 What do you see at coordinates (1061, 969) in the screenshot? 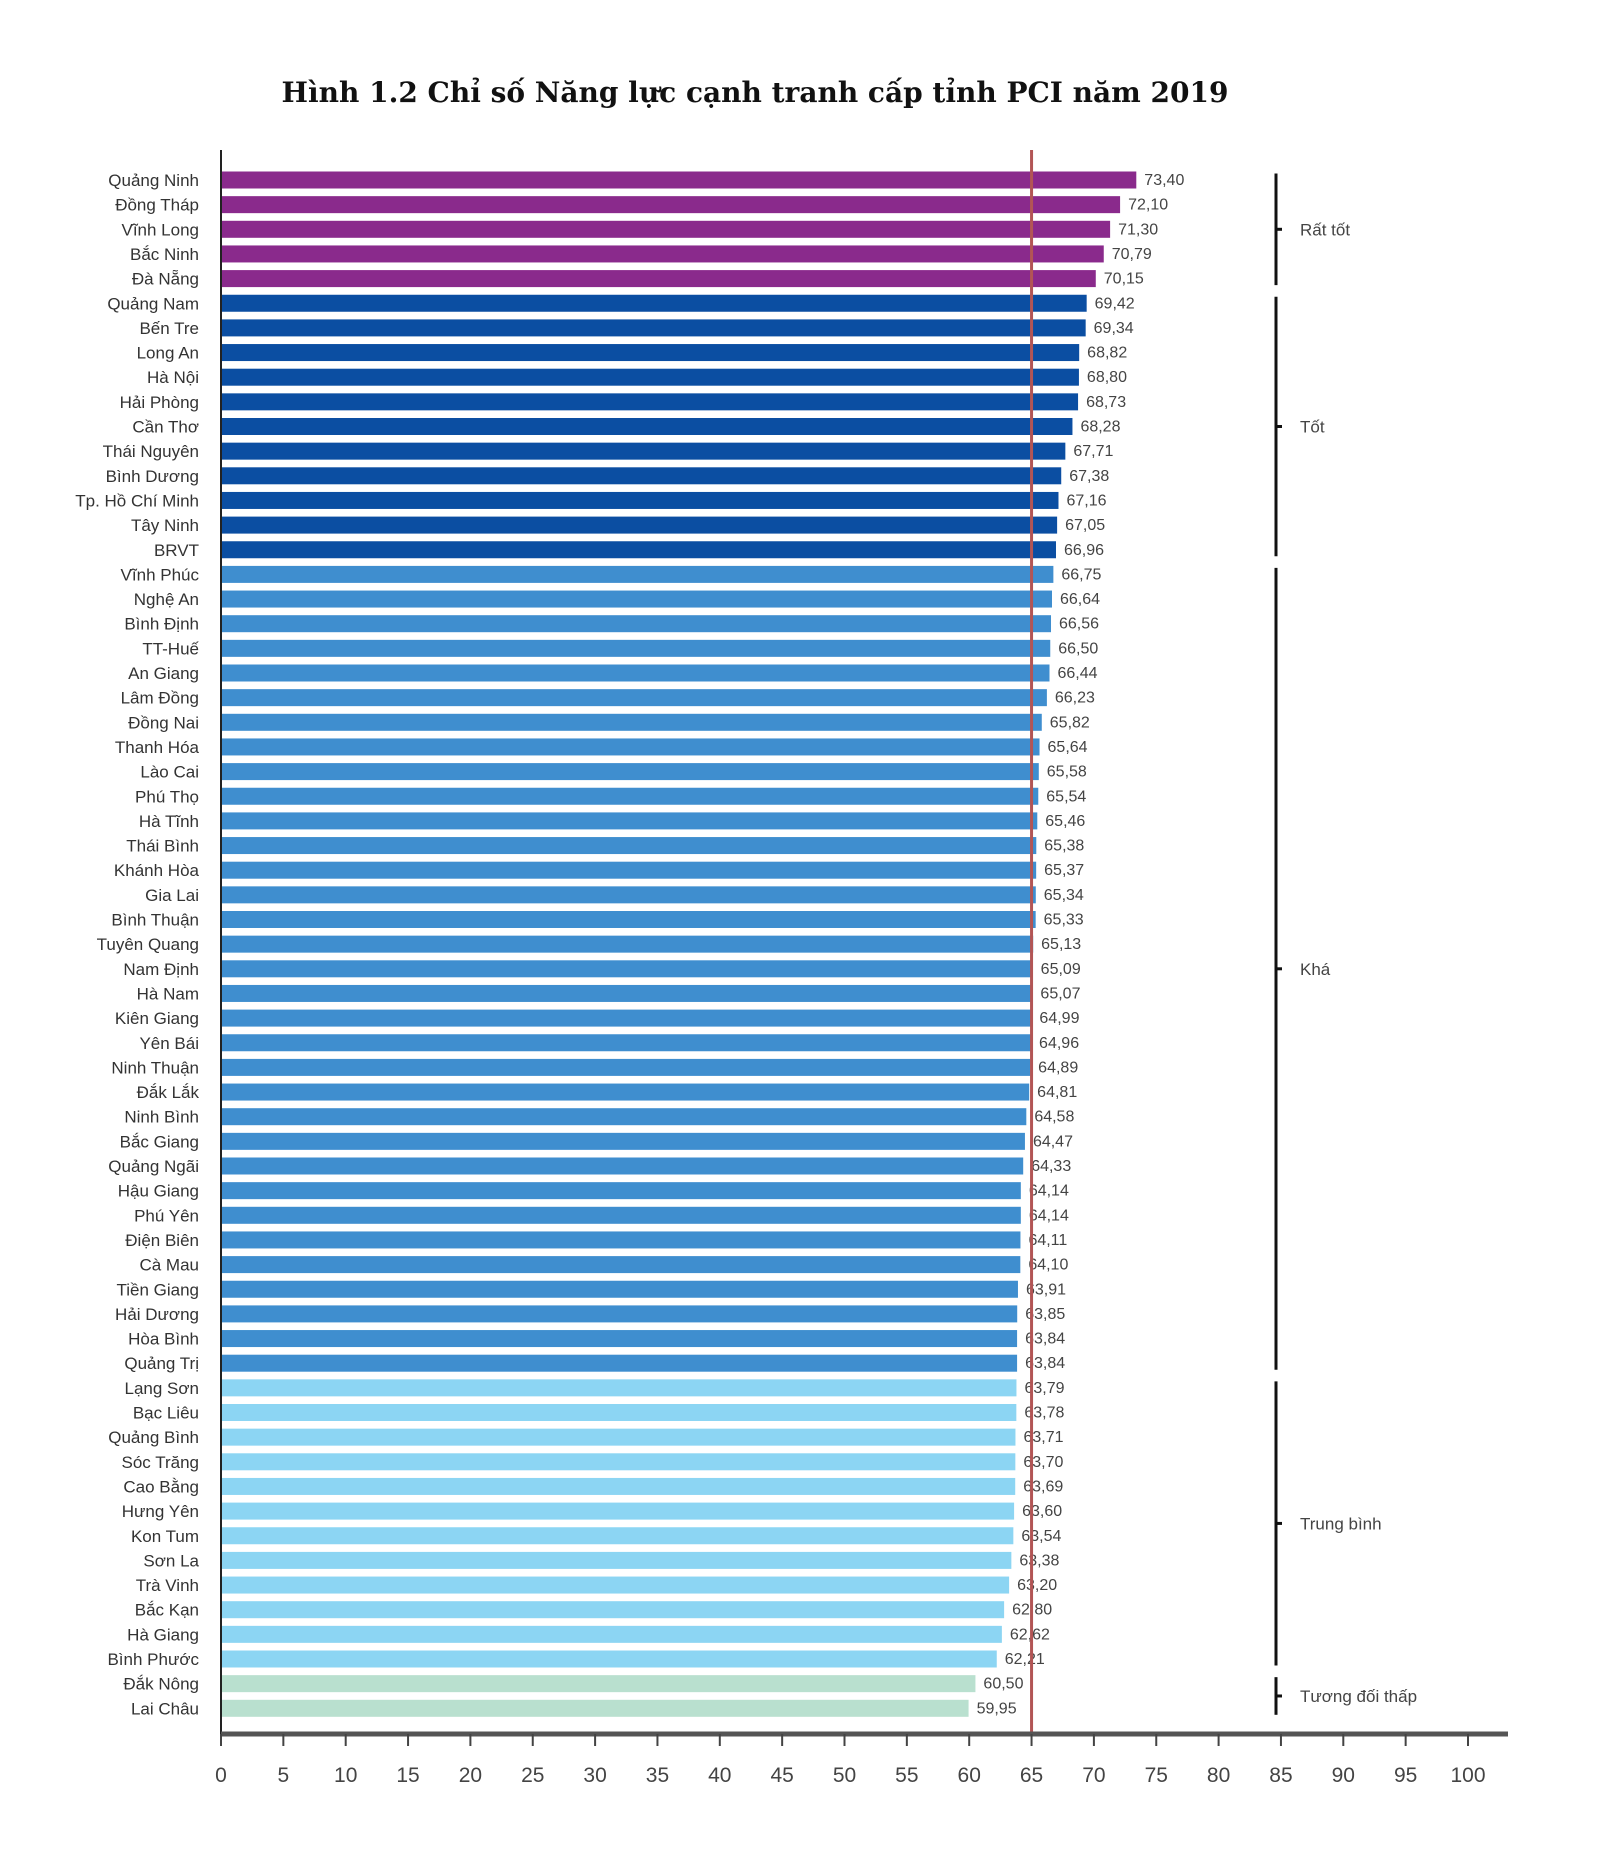
I see `value-label: 65,09` at bounding box center [1061, 969].